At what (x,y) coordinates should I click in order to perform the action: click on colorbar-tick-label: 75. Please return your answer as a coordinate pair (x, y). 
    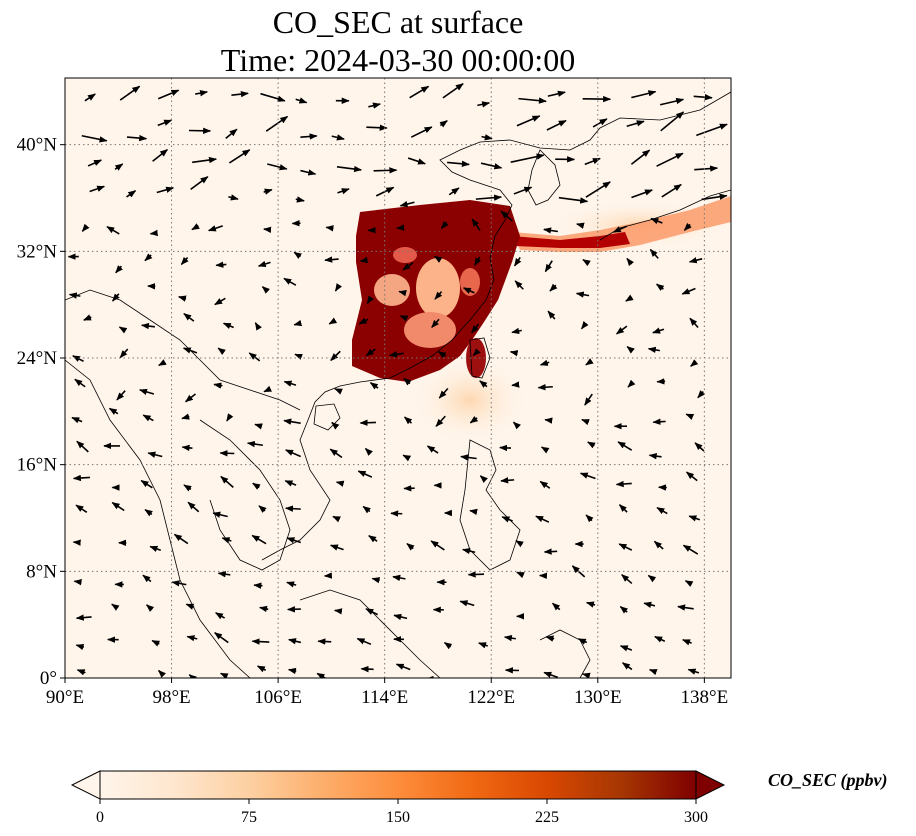
    Looking at the image, I should click on (249, 817).